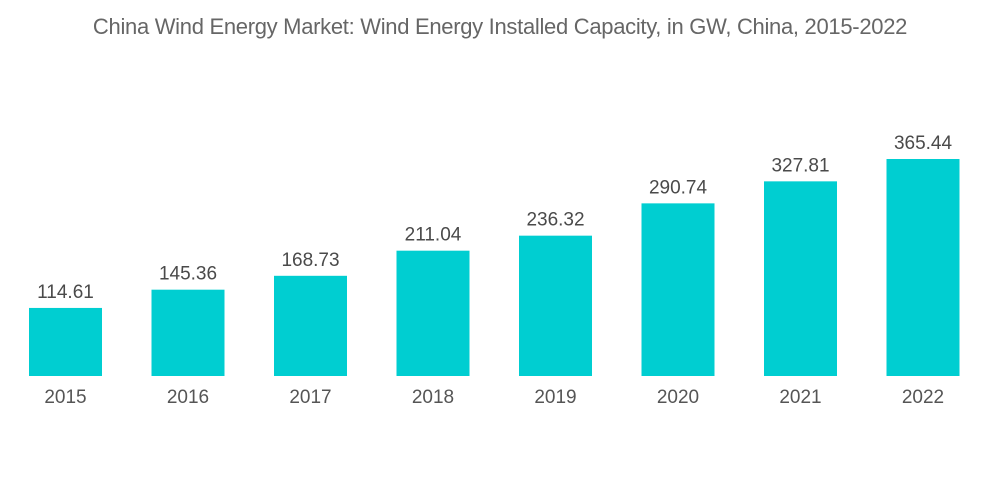  Describe the element at coordinates (923, 267) in the screenshot. I see `bar-2022` at that location.